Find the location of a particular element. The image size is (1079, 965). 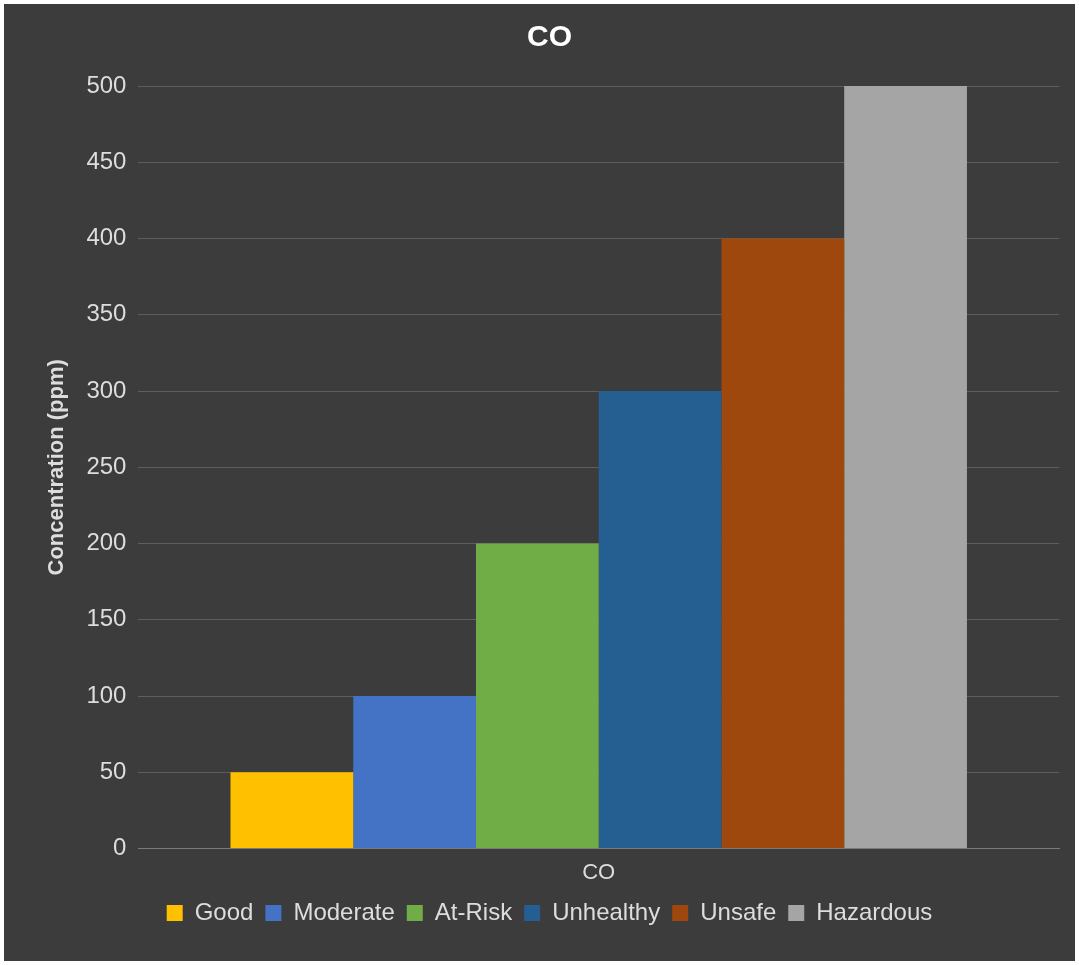

y-tick-label: 250 is located at coordinates (106, 465).